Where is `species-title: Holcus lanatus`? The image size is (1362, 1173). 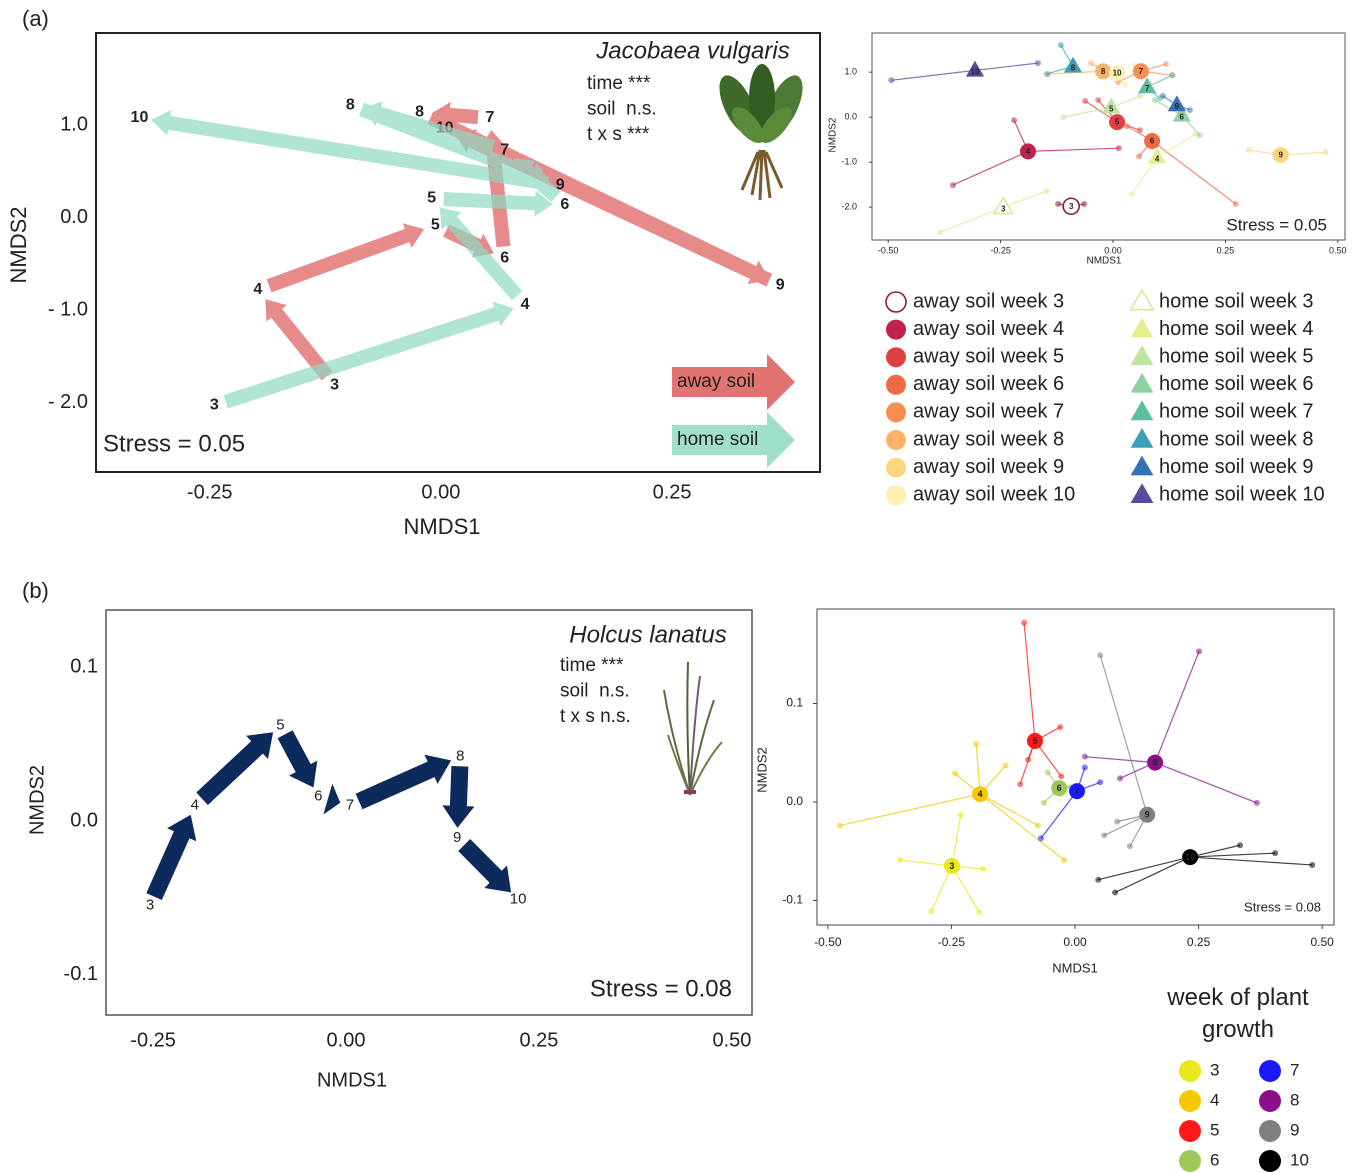 species-title: Holcus lanatus is located at coordinates (647, 634).